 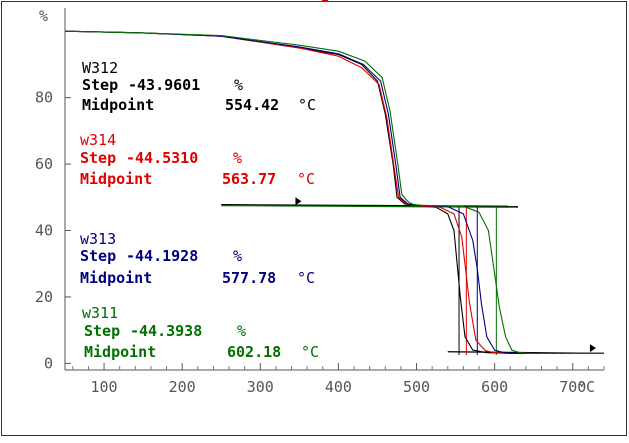 I want to click on annotation-w312: W312 Step -43.9601 % Midpoint 554.42 °C, so click(x=199, y=86).